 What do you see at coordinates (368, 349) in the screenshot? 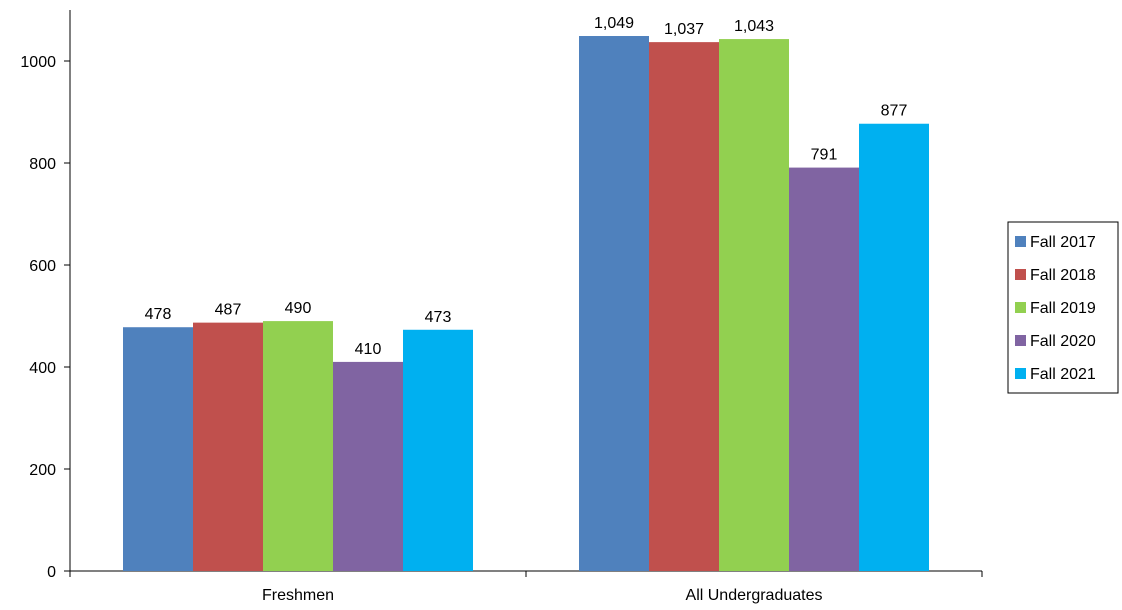
I see `data-label: 410` at bounding box center [368, 349].